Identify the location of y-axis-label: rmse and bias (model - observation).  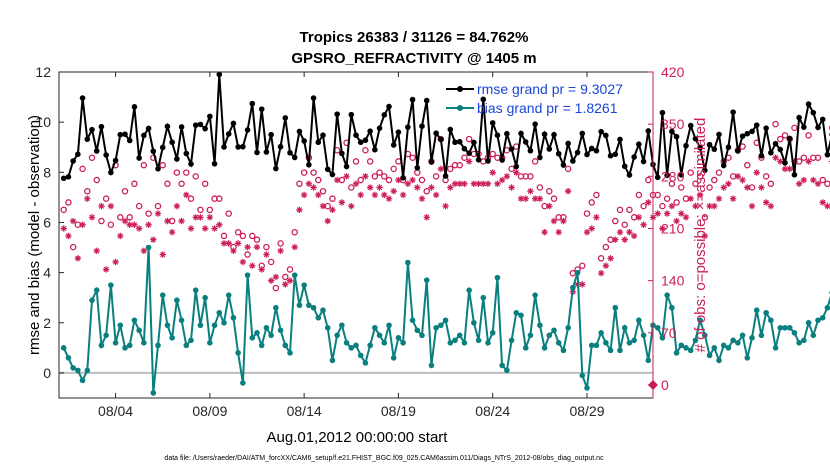
(34, 235).